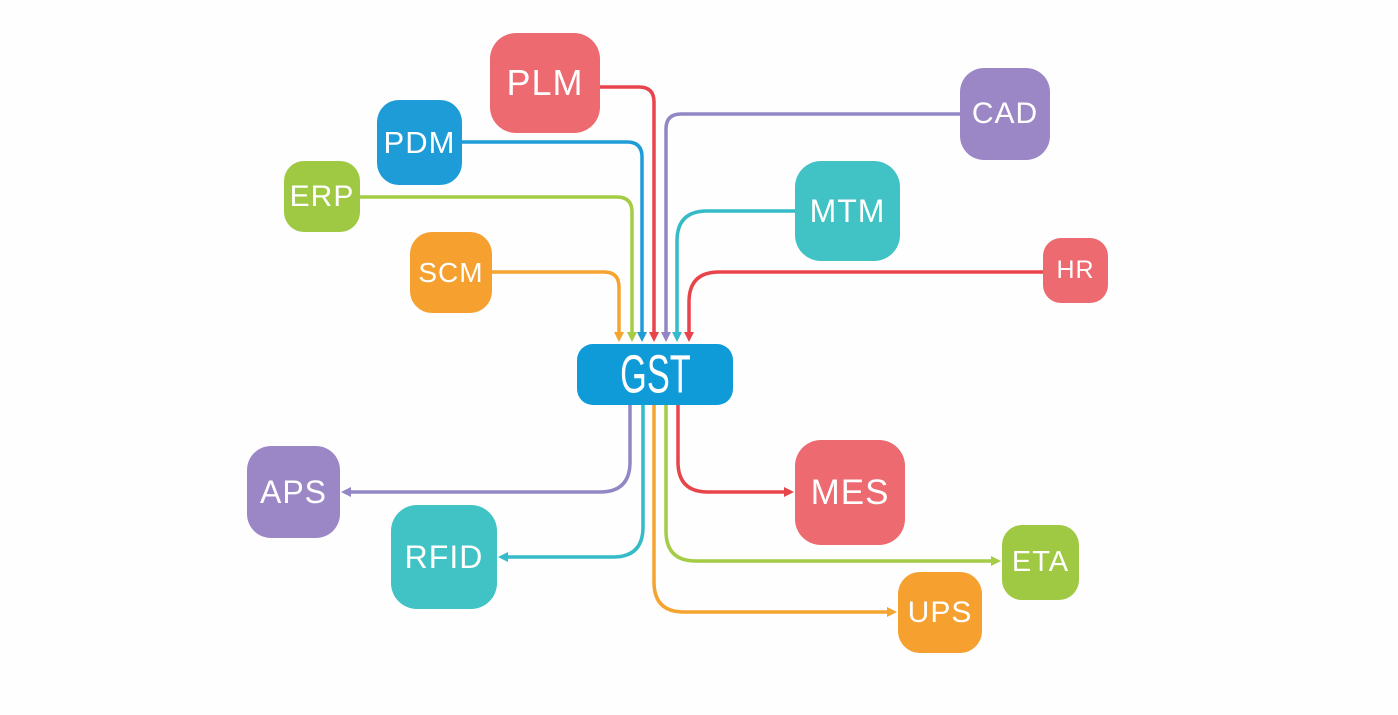 This screenshot has height=715, width=1398. What do you see at coordinates (642, 337) in the screenshot?
I see `arrowhead-pdm-to-gst` at bounding box center [642, 337].